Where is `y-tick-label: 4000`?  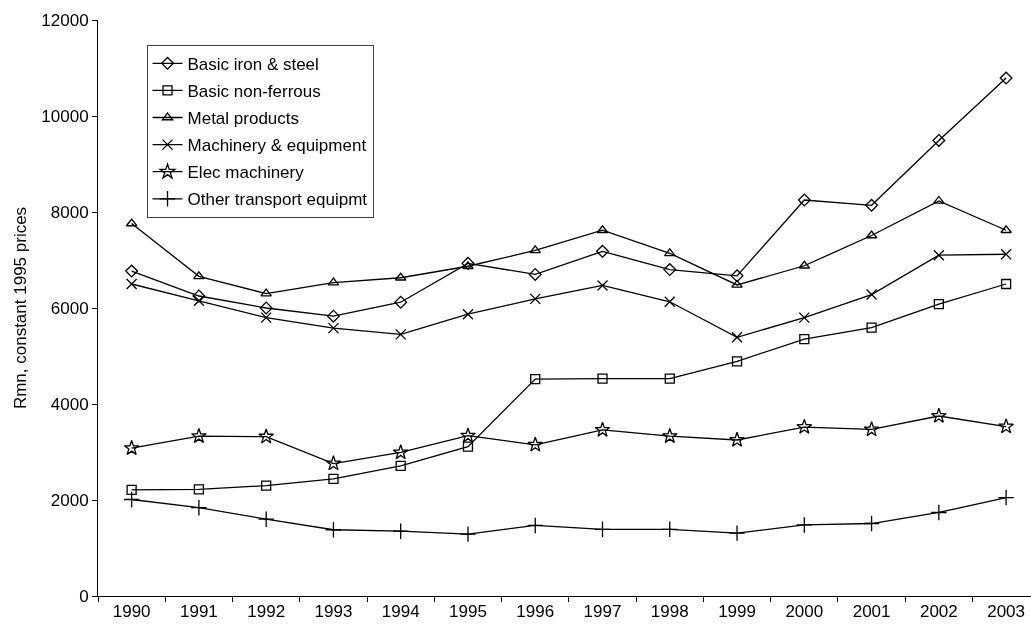 y-tick-label: 4000 is located at coordinates (69, 404).